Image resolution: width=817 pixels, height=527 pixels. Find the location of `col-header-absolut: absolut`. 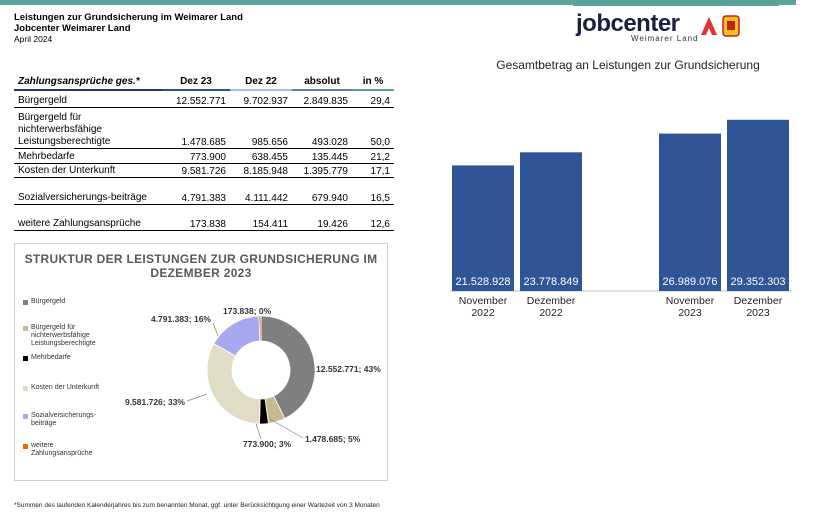

col-header-absolut: absolut is located at coordinates (322, 82).